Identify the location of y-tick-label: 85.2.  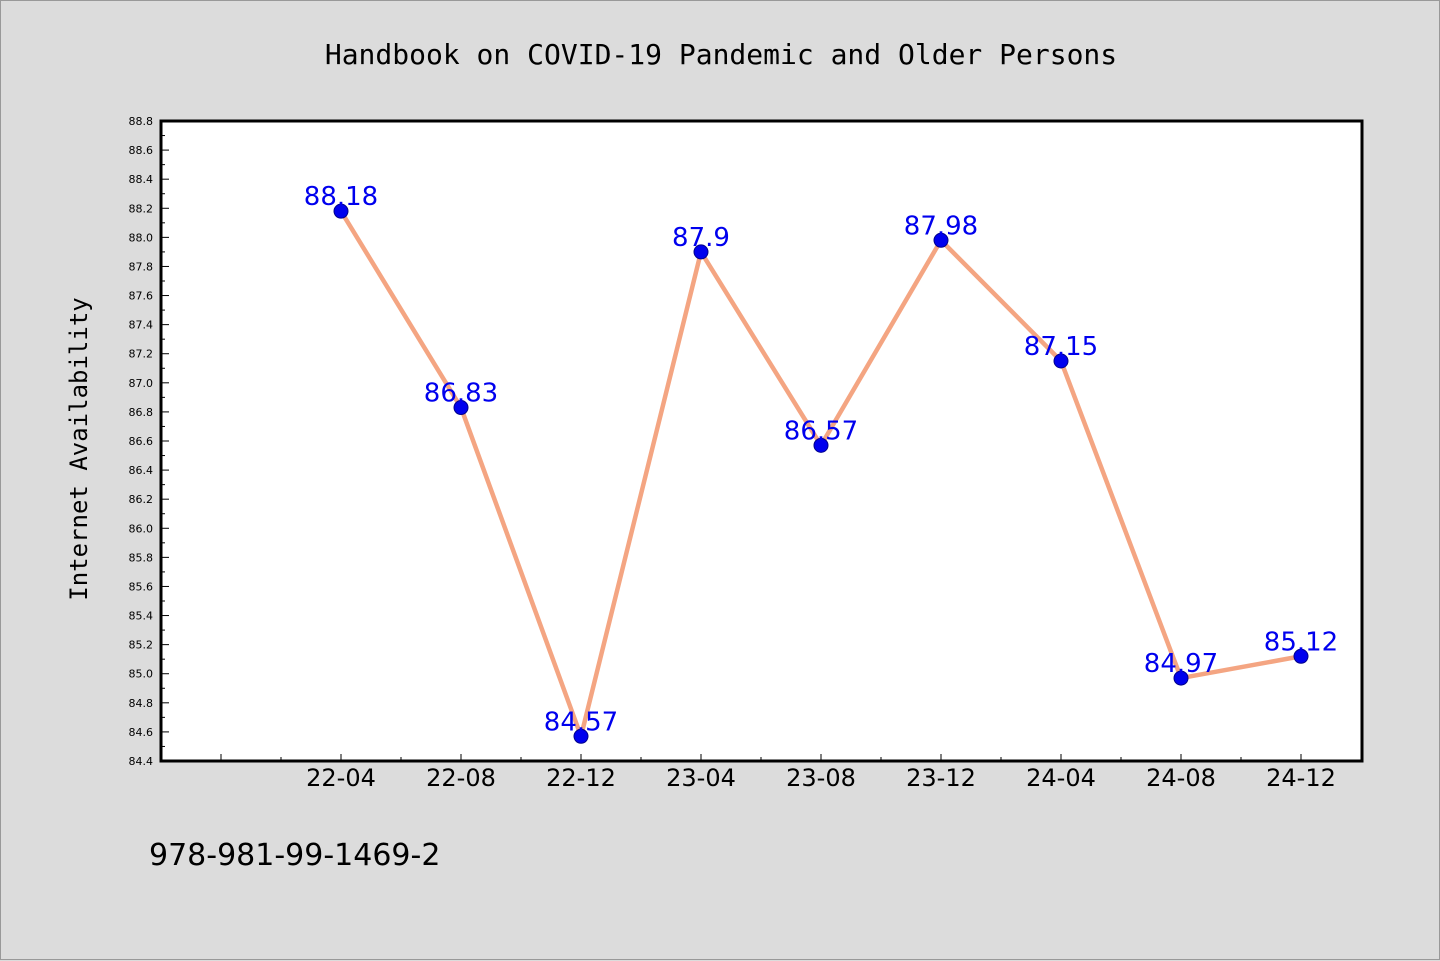
(141, 645).